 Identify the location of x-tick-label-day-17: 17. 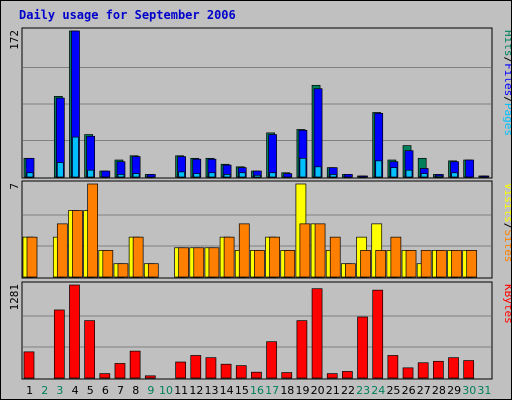
(272, 390).